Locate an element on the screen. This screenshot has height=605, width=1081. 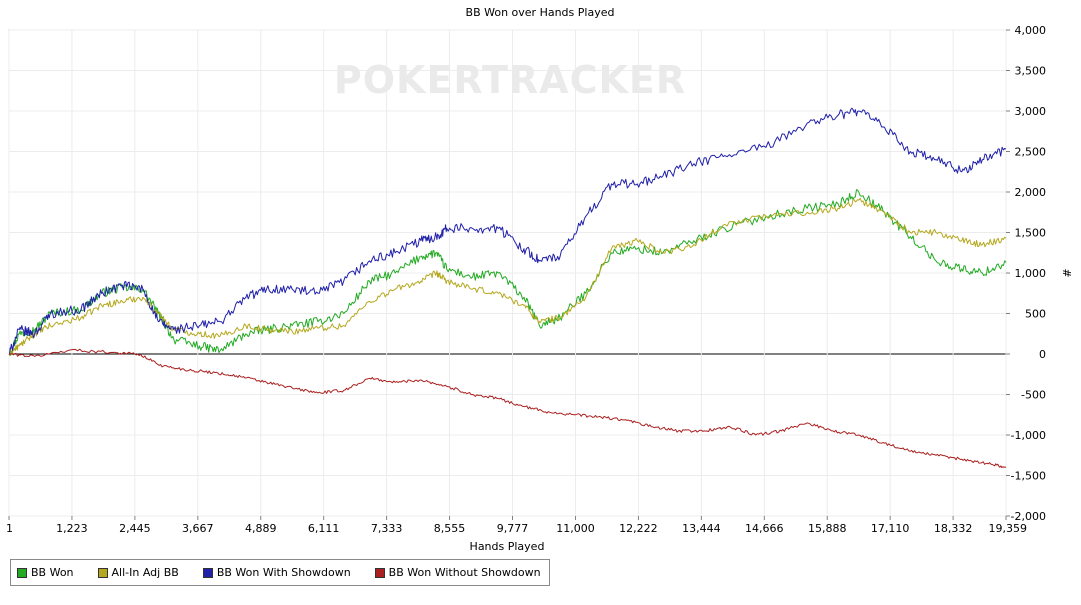
chart-title: BB Won over Hands Played is located at coordinates (540, 12).